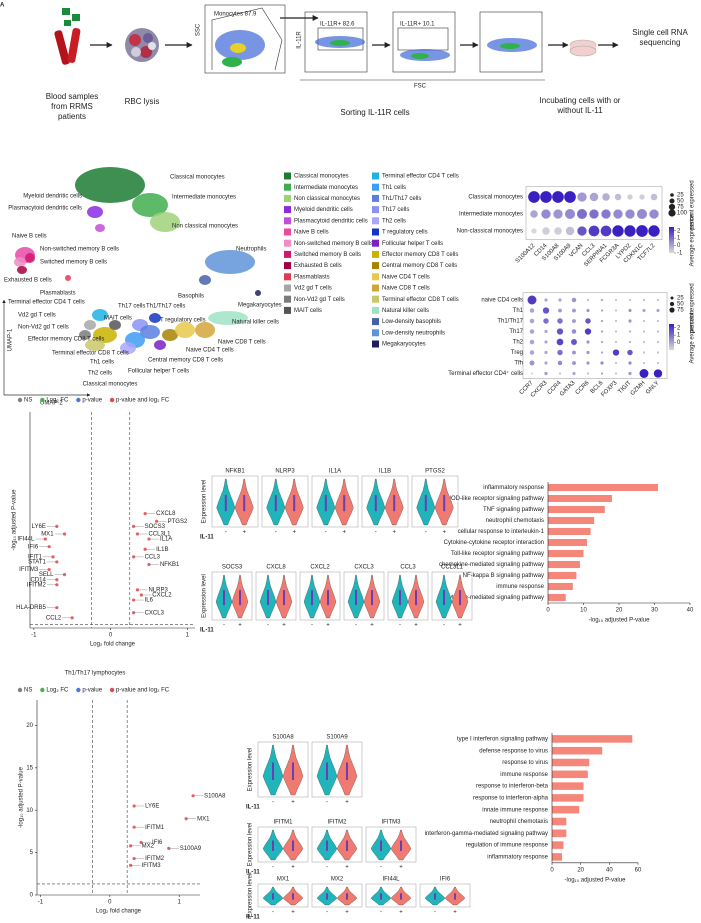 The height and width of the screenshot is (923, 701). Describe the element at coordinates (205, 502) in the screenshot. I see `y-axis-label: Expression level` at that location.